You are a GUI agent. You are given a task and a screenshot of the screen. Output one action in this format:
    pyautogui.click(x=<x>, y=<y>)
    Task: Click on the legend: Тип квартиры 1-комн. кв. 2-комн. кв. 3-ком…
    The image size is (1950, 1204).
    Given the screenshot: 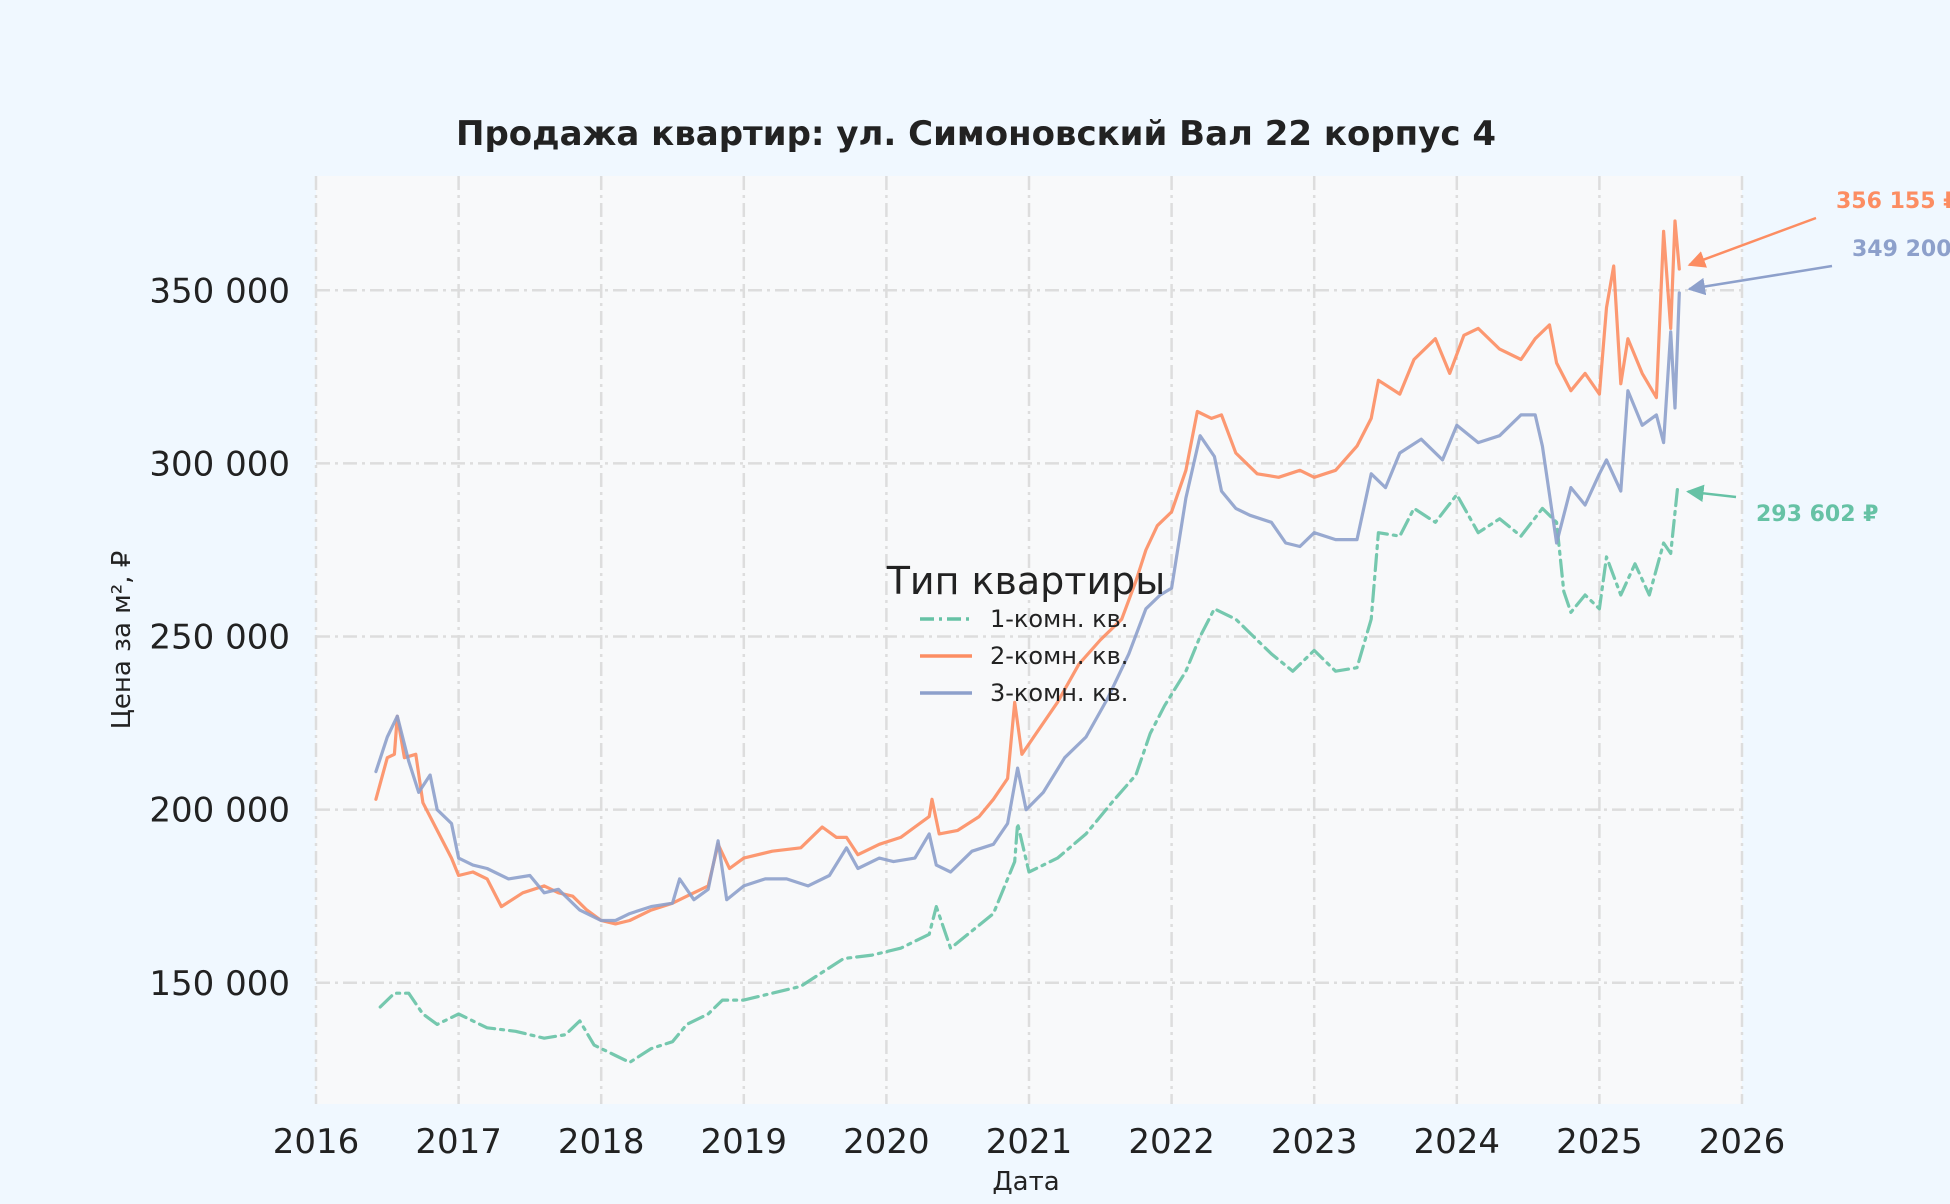 What is the action you would take?
    pyautogui.click(x=1026, y=633)
    